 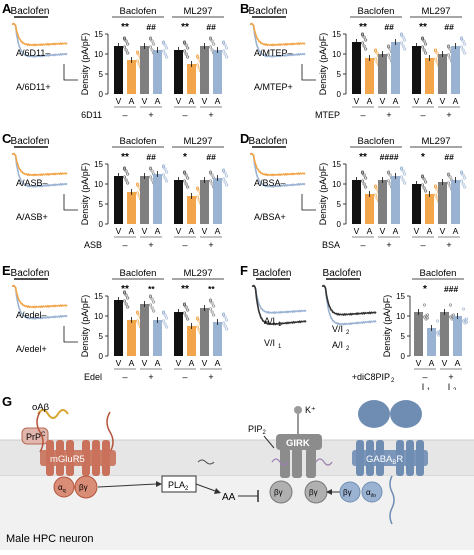 I want to click on trace-label-plus: A/6D11+, so click(x=33, y=87).